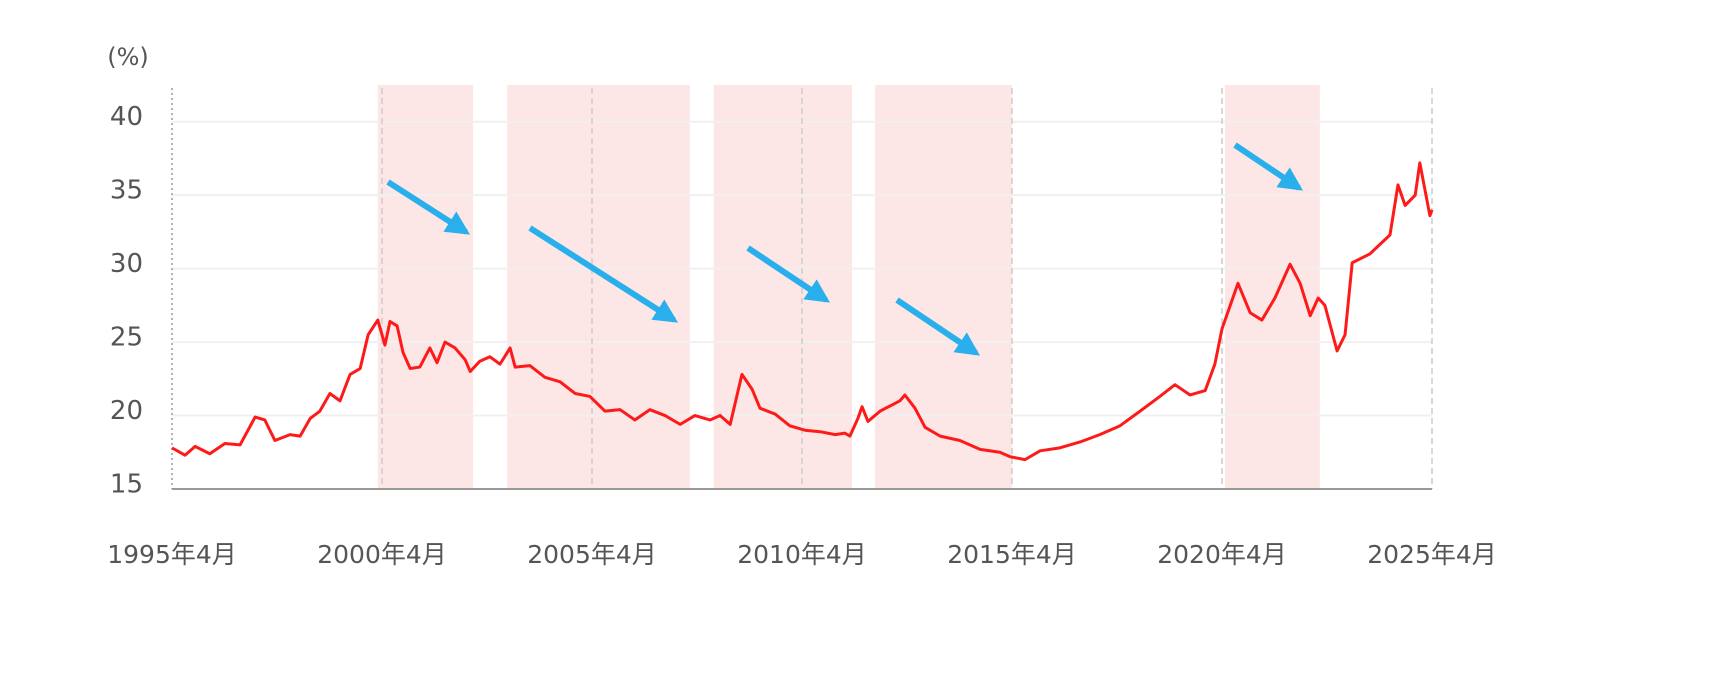 This screenshot has height=692, width=1720. What do you see at coordinates (1012, 554) in the screenshot?
I see `x-tick-label: 2015年4月` at bounding box center [1012, 554].